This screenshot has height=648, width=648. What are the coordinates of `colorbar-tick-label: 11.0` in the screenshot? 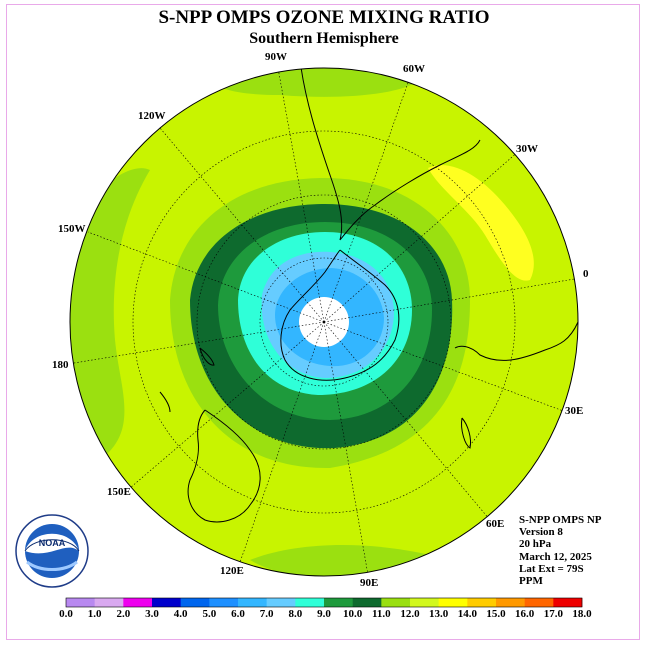 It's located at (381, 614).